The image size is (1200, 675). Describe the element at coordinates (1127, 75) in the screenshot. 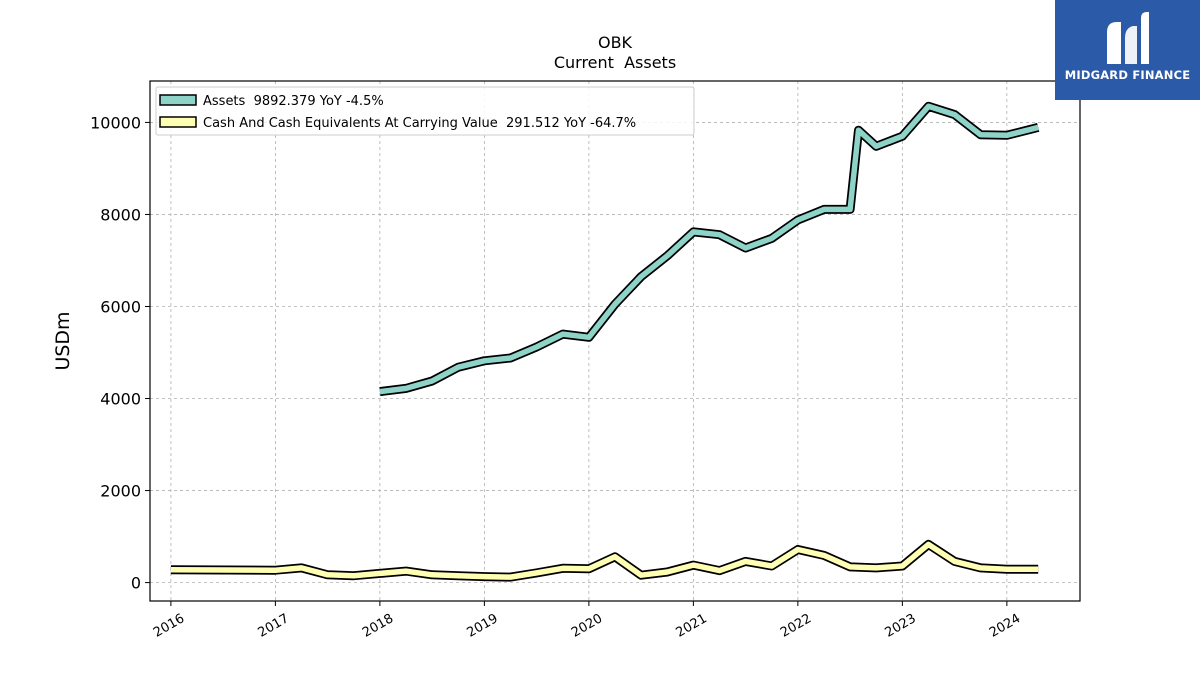

I see `brand-name: MIDGARD FINANCE` at that location.